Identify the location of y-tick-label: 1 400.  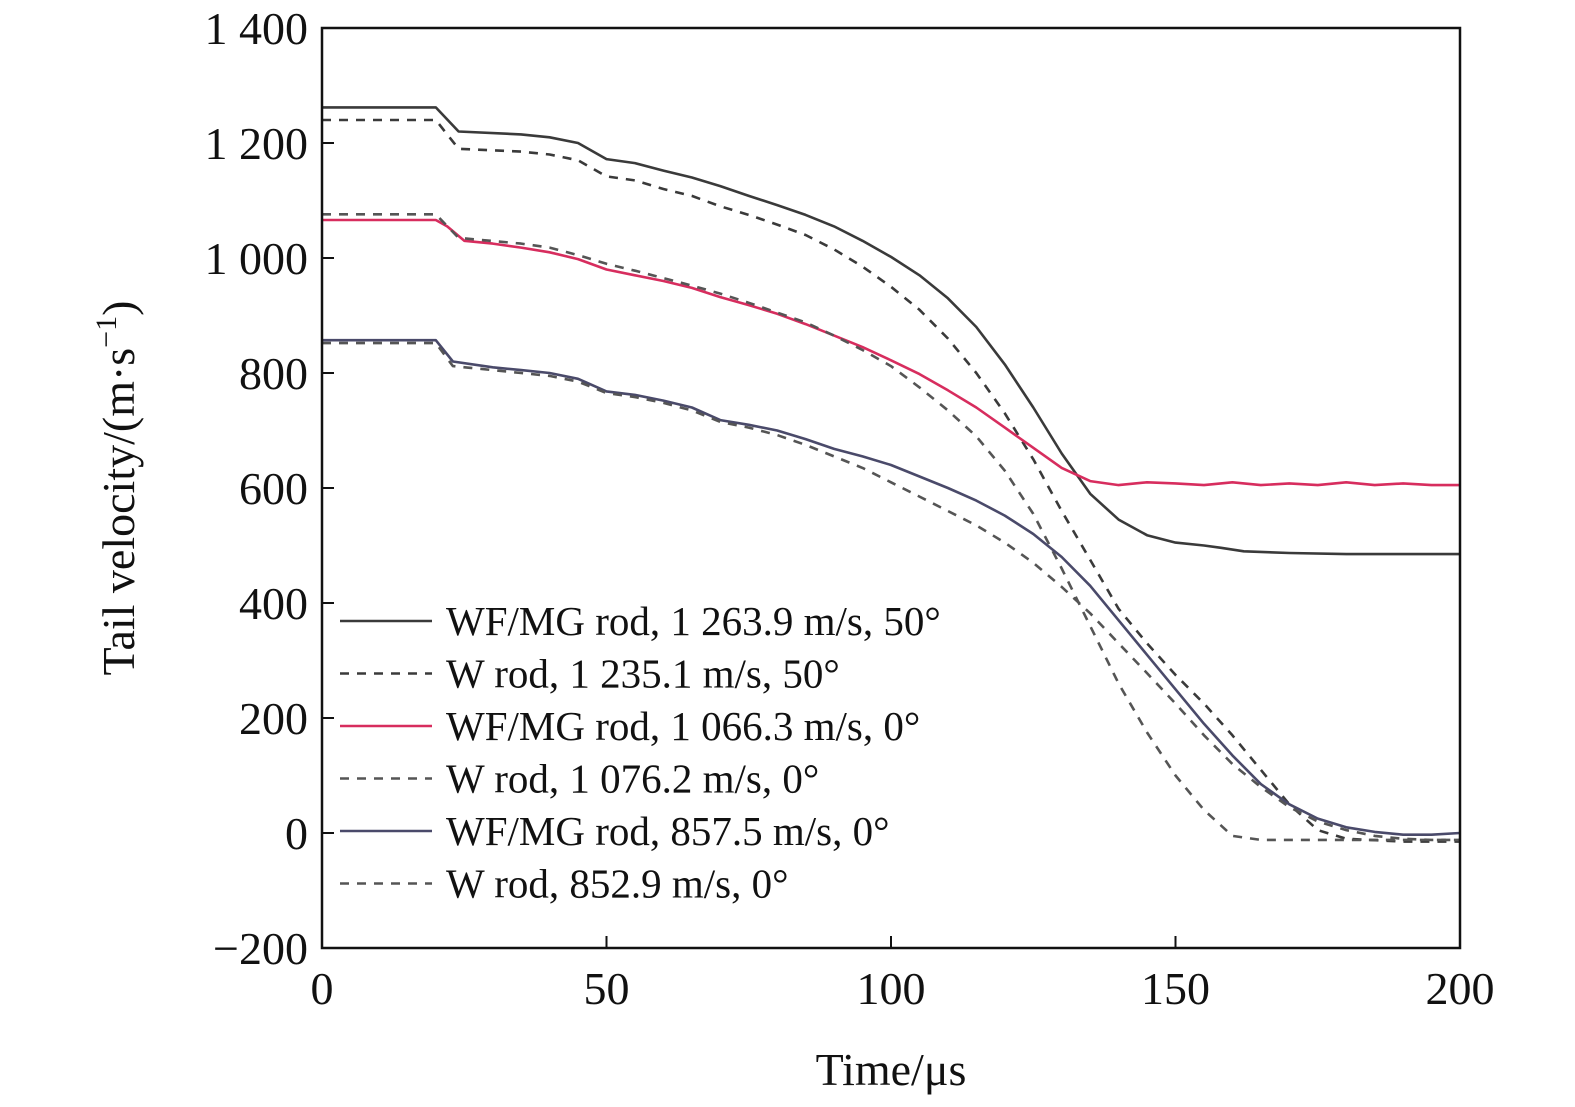
(257, 28).